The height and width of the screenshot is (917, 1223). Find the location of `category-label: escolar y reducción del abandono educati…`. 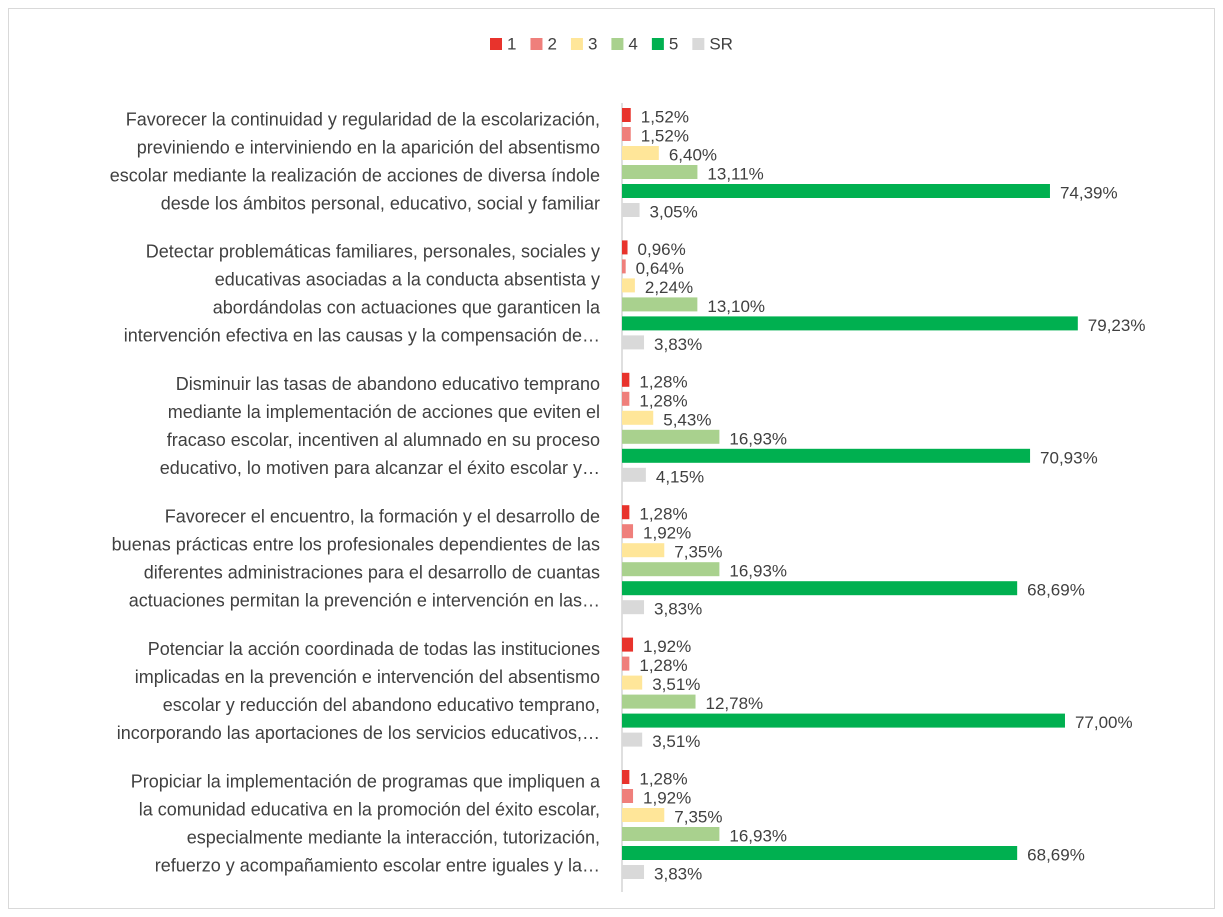

category-label: escolar y reducción del abandono educati… is located at coordinates (381, 705).